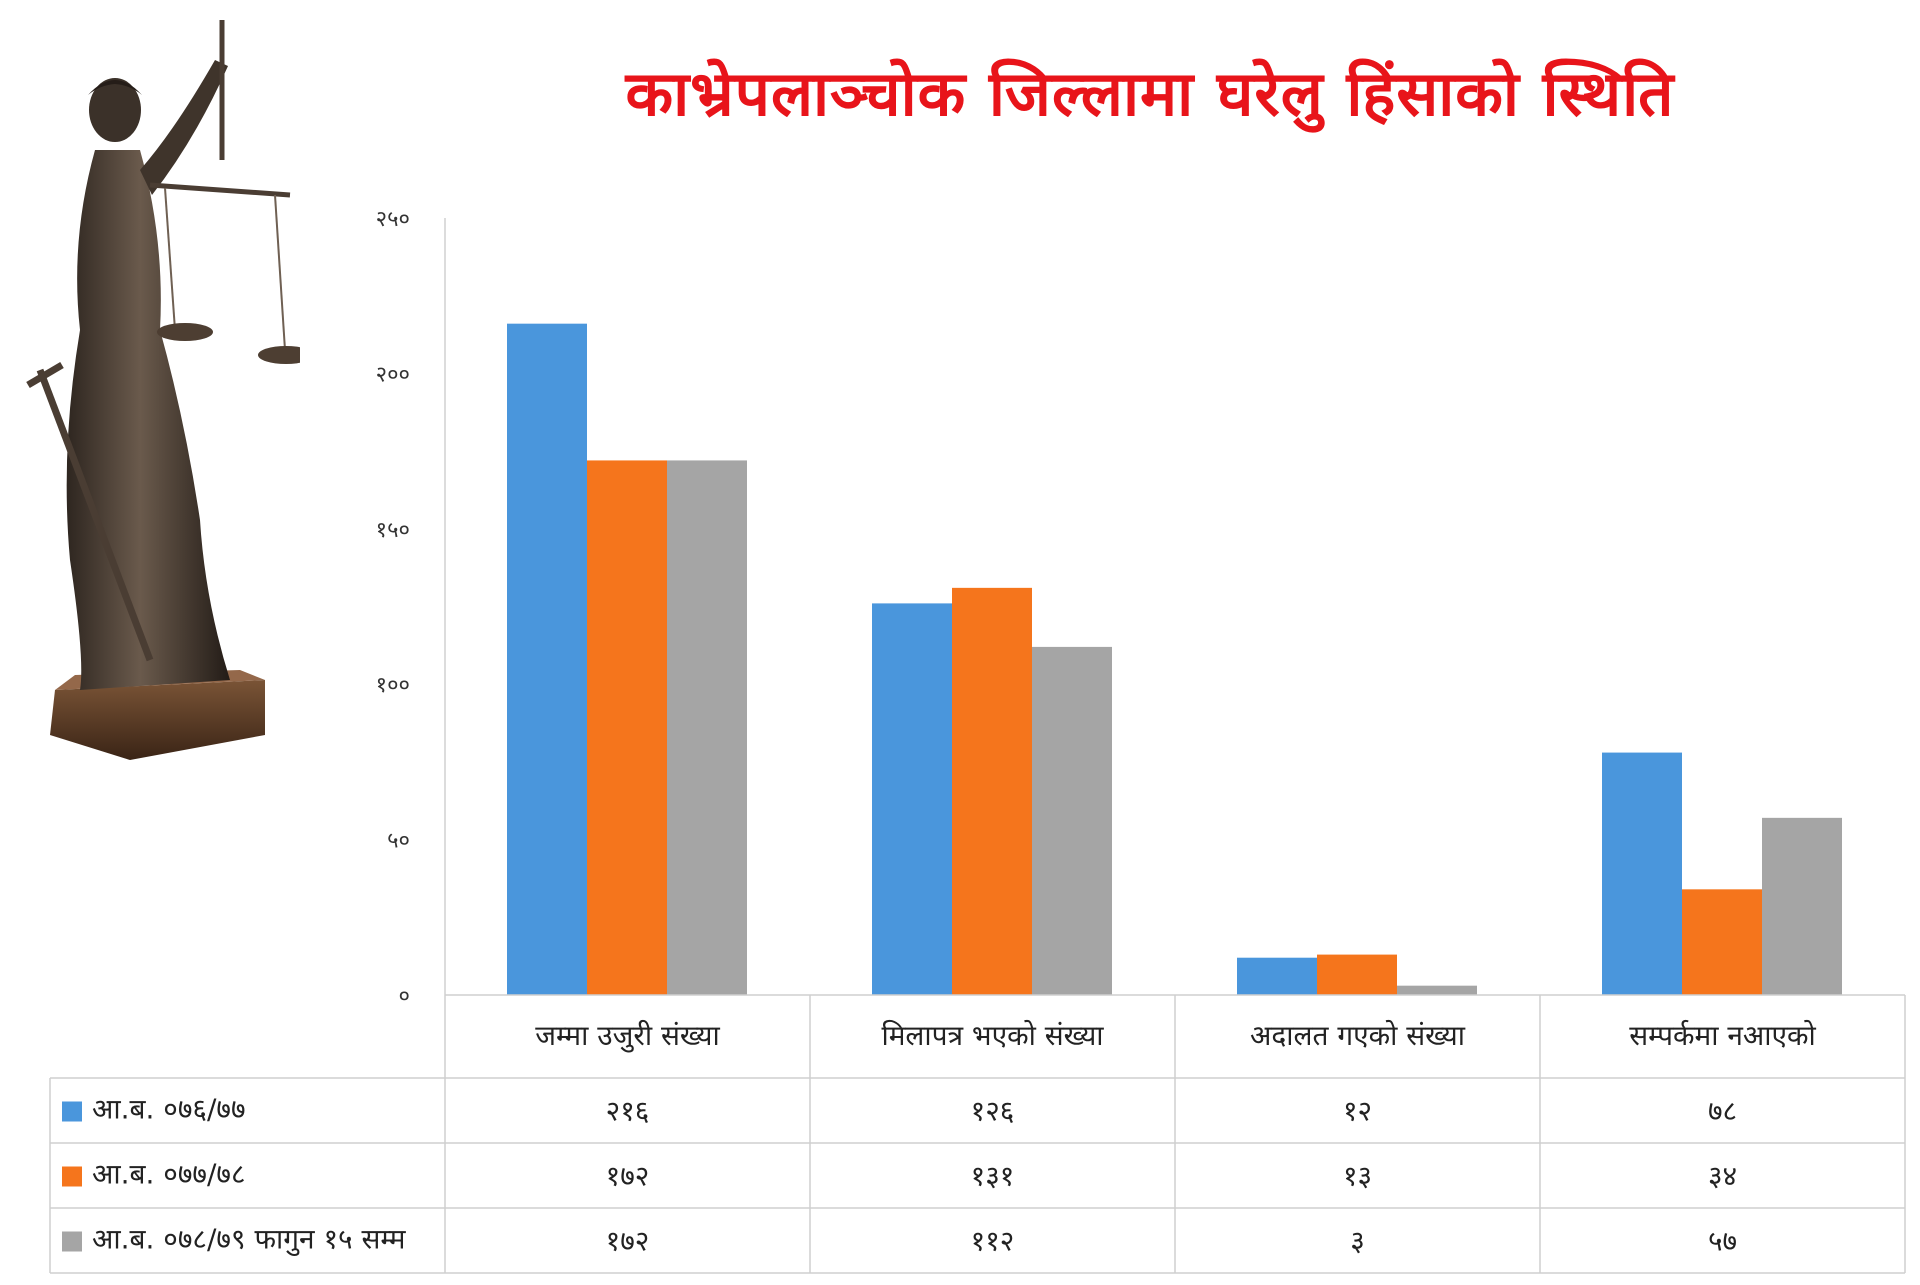 The image size is (1920, 1285). I want to click on table-cell: २१६, so click(628, 1111).